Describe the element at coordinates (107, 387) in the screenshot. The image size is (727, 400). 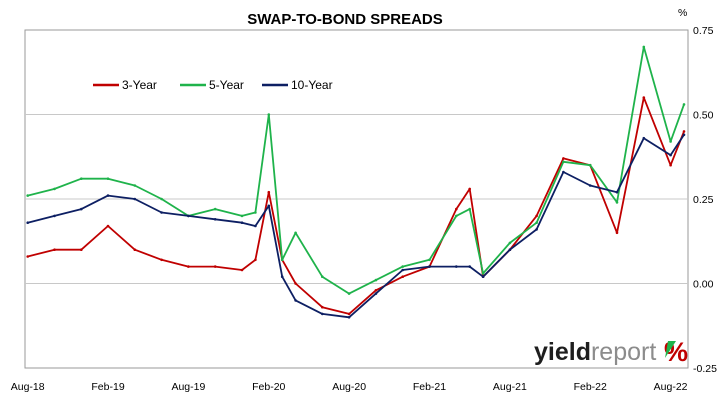
I see `x-tick-label: Feb-19` at that location.